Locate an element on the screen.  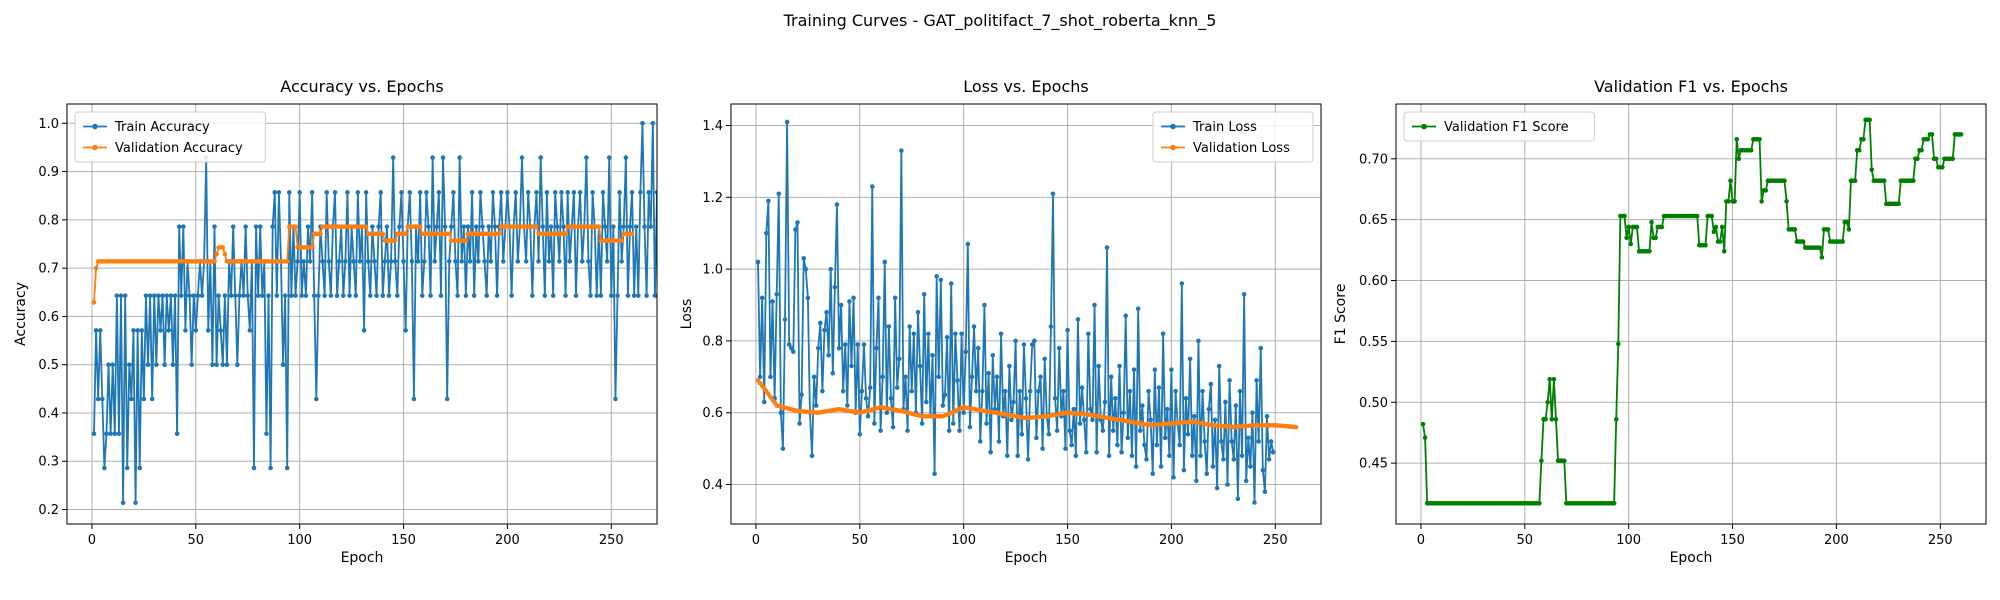
accuracy-y-tick-label: 0.8 is located at coordinates (48, 220).